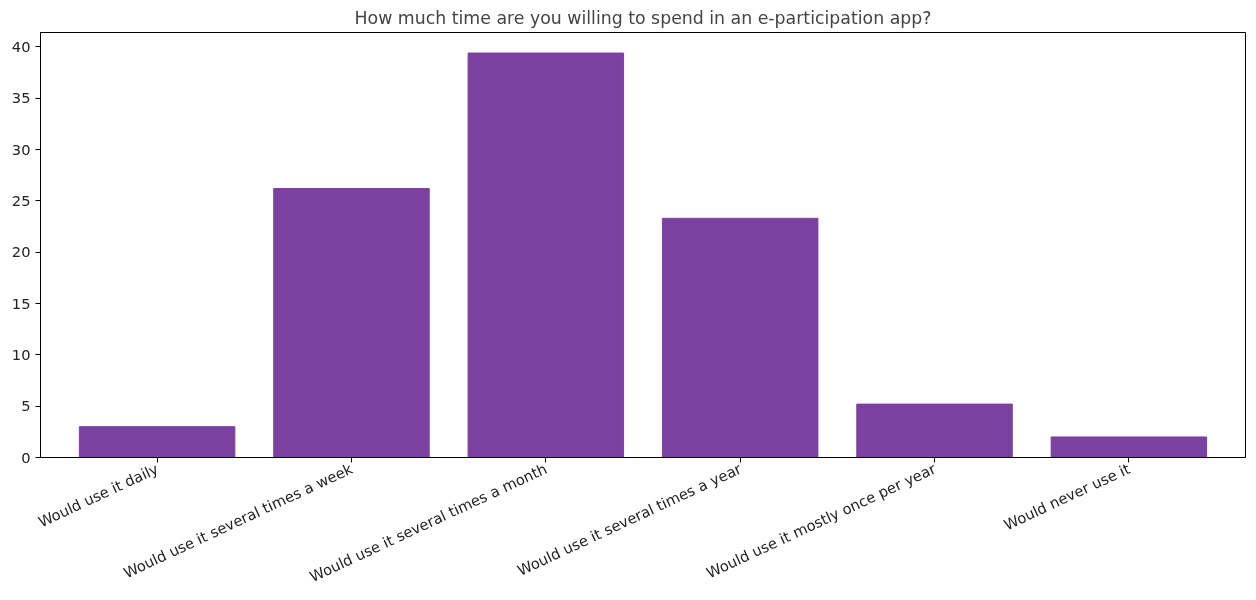 This screenshot has height=600, width=1256. What do you see at coordinates (26, 406) in the screenshot?
I see `y-tick-label: 5` at bounding box center [26, 406].